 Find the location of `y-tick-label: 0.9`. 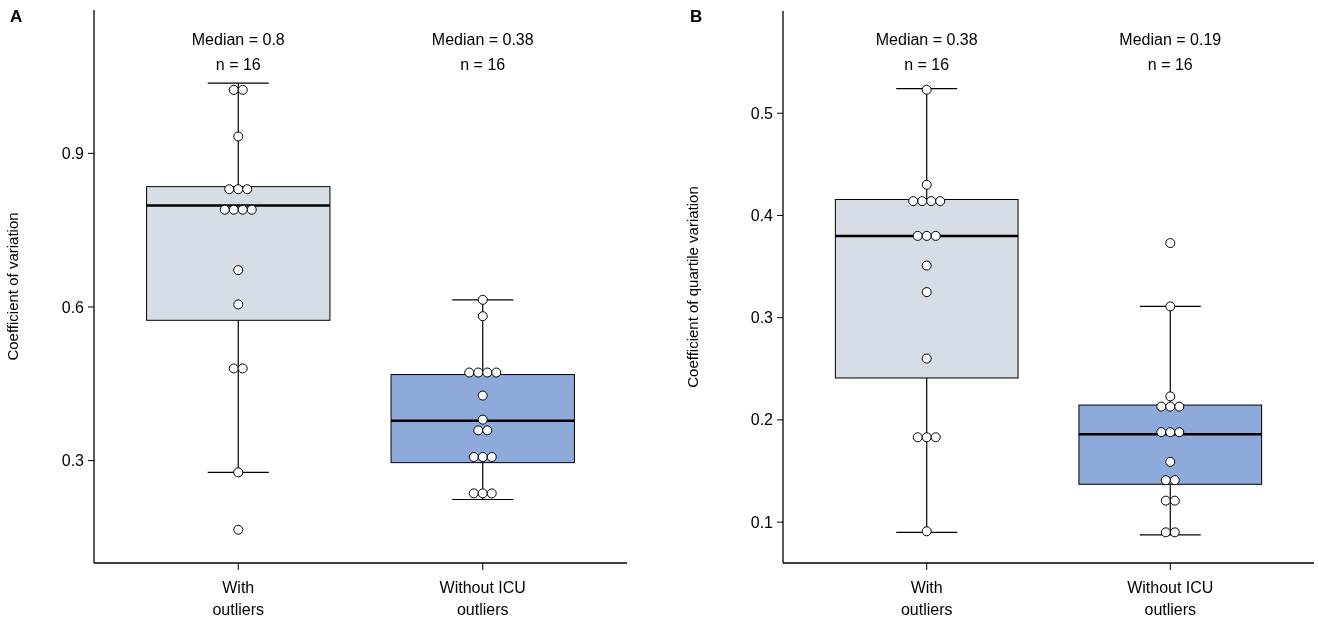

y-tick-label: 0.9 is located at coordinates (73, 153).